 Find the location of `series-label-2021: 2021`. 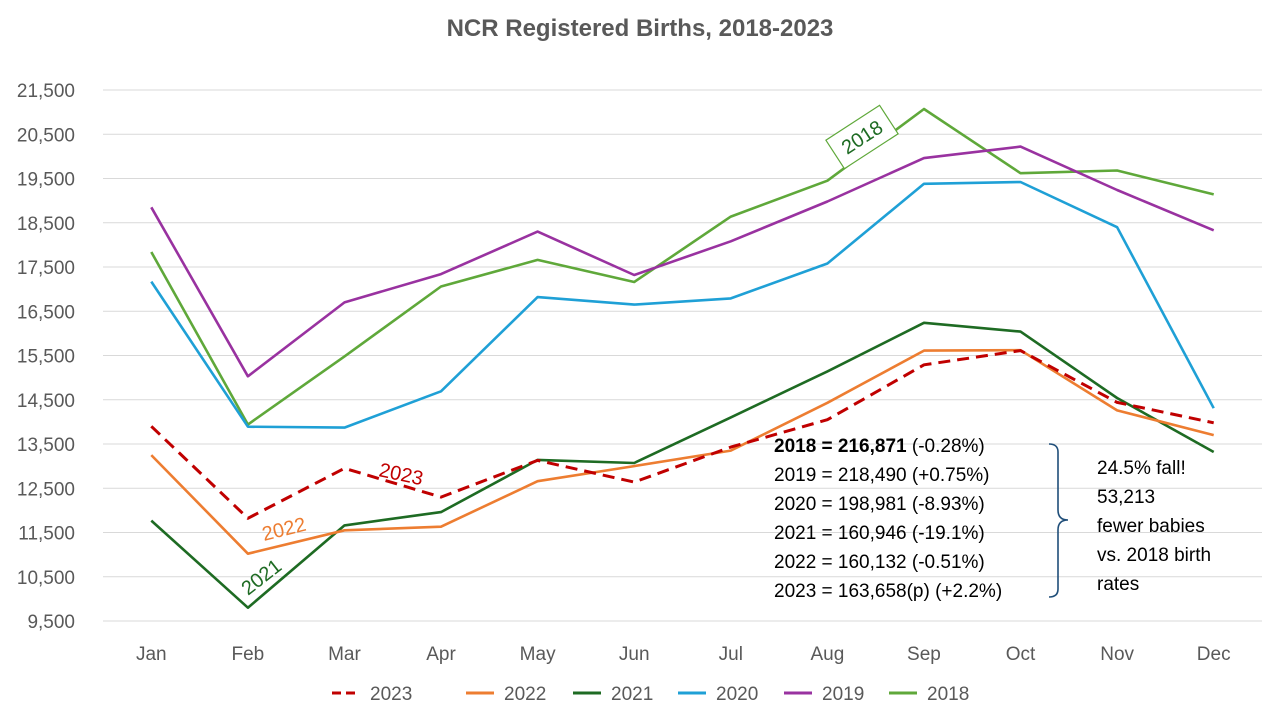

series-label-2021: 2021 is located at coordinates (262, 577).